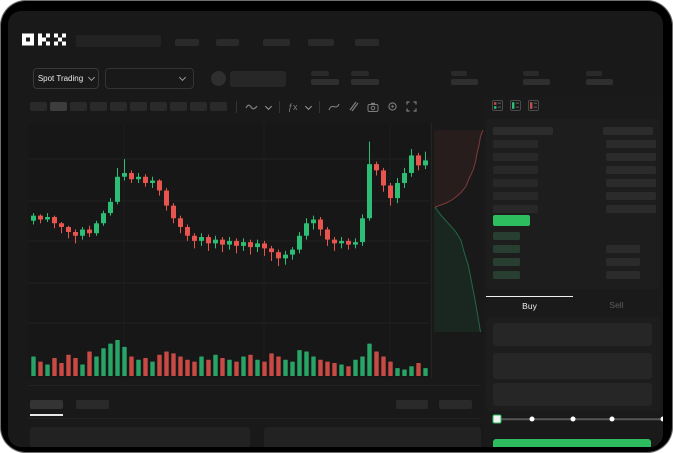 The height and width of the screenshot is (453, 673). I want to click on trade-tabs: Buy Sell, so click(573, 305).